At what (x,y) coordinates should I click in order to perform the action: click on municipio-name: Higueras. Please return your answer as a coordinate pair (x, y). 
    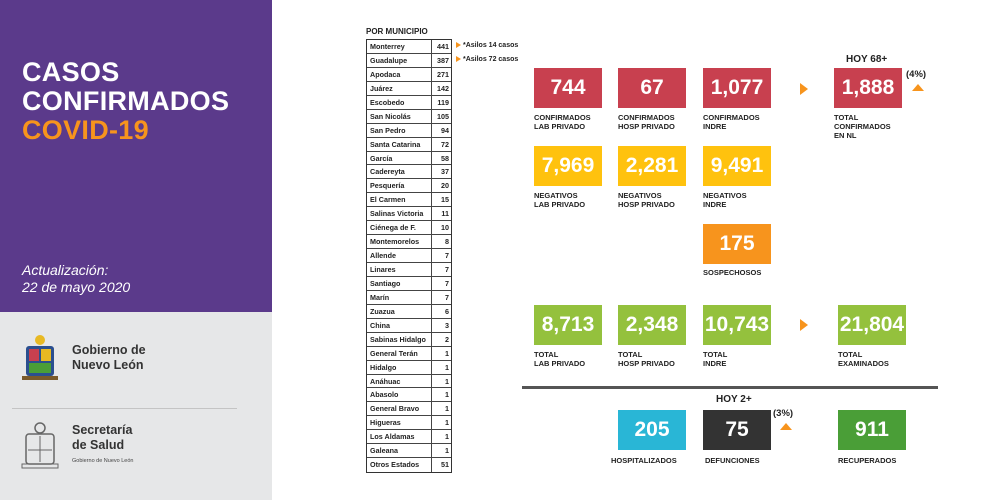
    Looking at the image, I should click on (399, 423).